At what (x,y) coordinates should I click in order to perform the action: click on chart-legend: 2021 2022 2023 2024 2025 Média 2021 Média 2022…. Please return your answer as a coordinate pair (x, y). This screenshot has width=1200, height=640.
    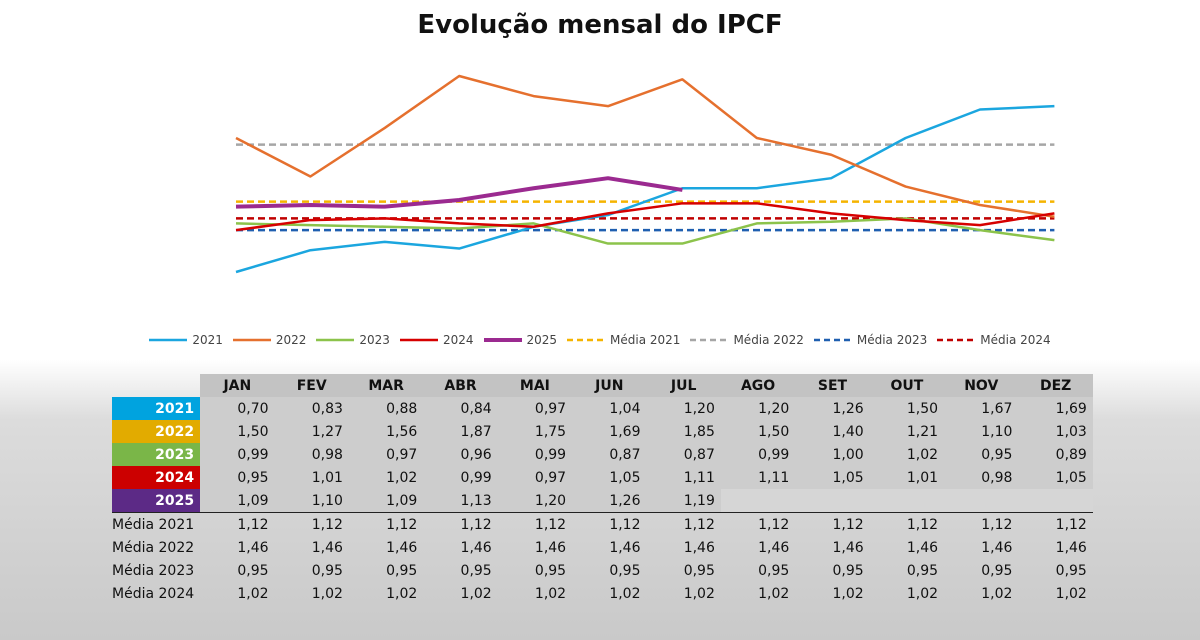
    Looking at the image, I should click on (600, 340).